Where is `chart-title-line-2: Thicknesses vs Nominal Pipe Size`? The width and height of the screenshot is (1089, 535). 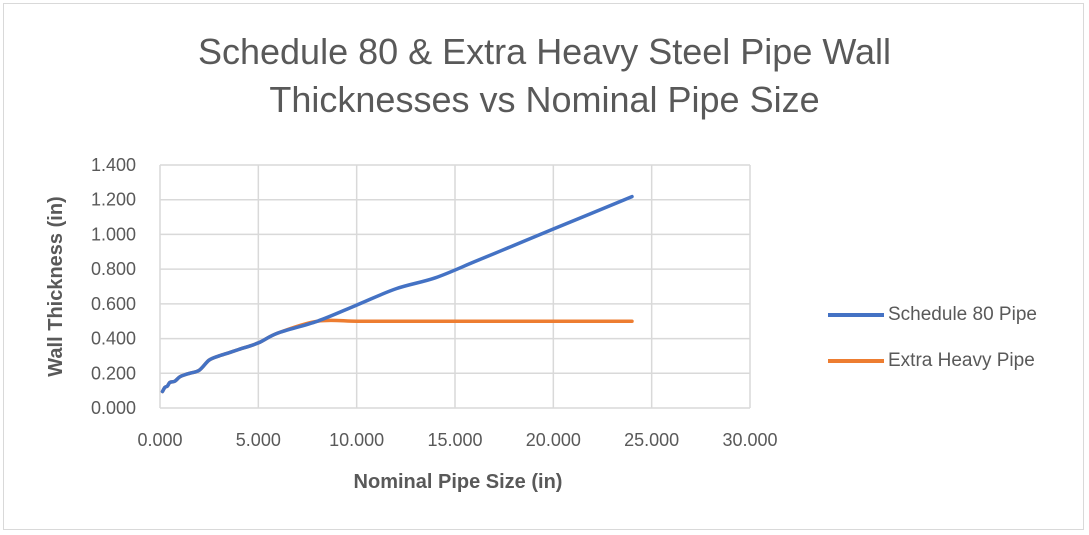 chart-title-line-2: Thicknesses vs Nominal Pipe Size is located at coordinates (544, 99).